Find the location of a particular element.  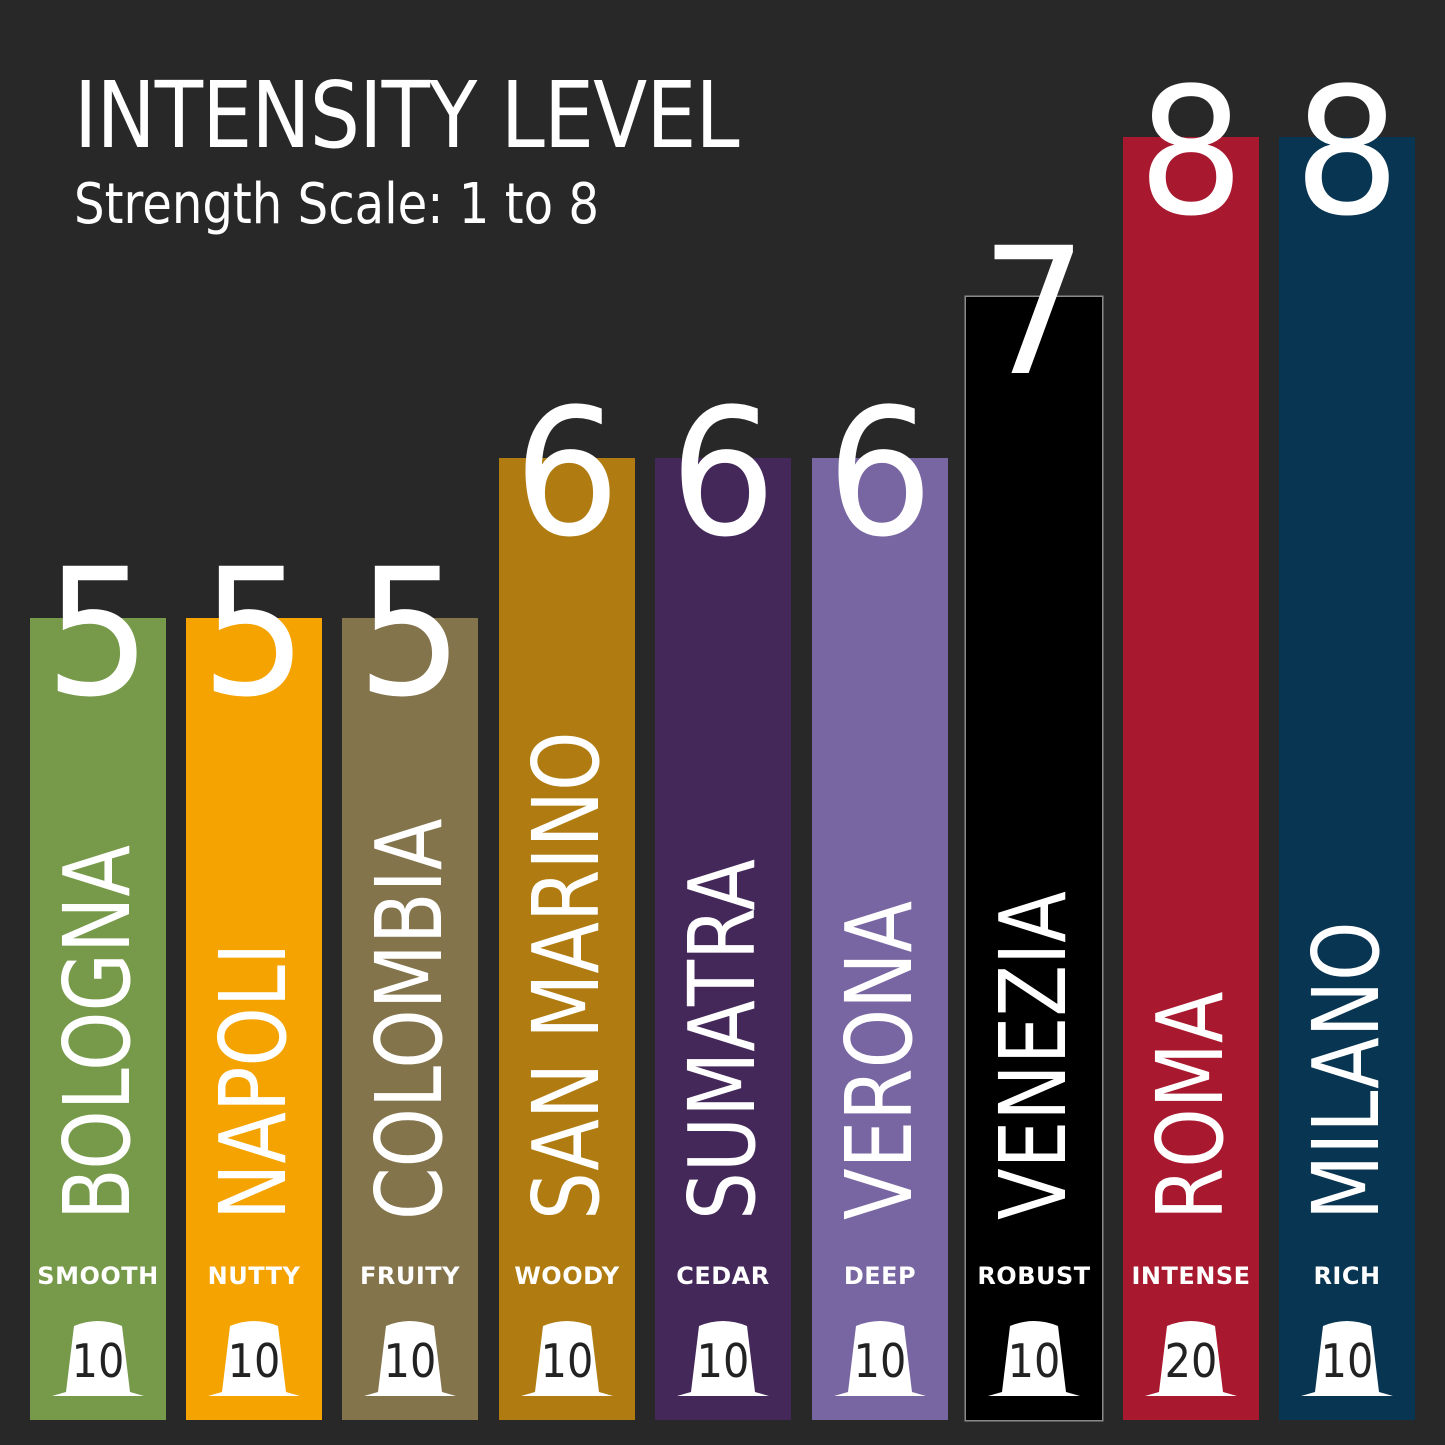

chart-subtitle: Strength Scale: 1 to 8 is located at coordinates (336, 204).